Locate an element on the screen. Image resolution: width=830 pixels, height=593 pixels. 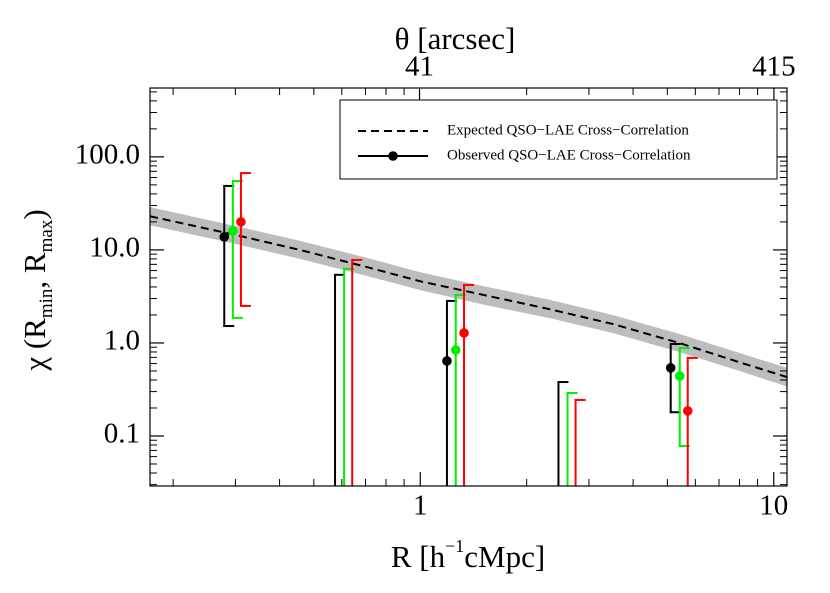
y-tick-label: 0.1 is located at coordinates (122, 434).